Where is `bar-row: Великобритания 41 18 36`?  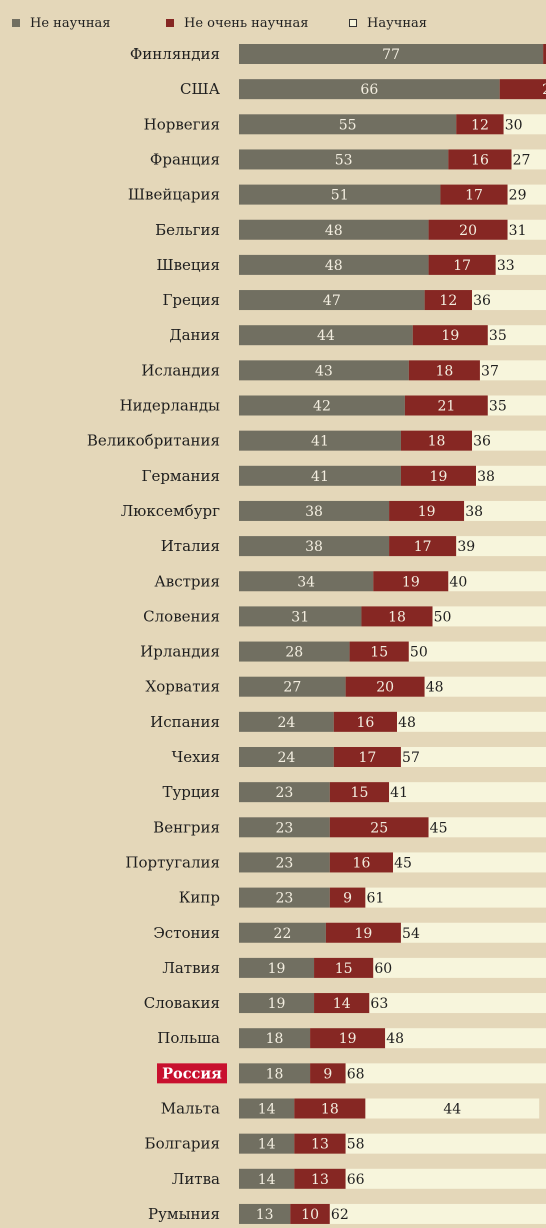
bar-row: Великобритания 41 18 36 is located at coordinates (316, 440).